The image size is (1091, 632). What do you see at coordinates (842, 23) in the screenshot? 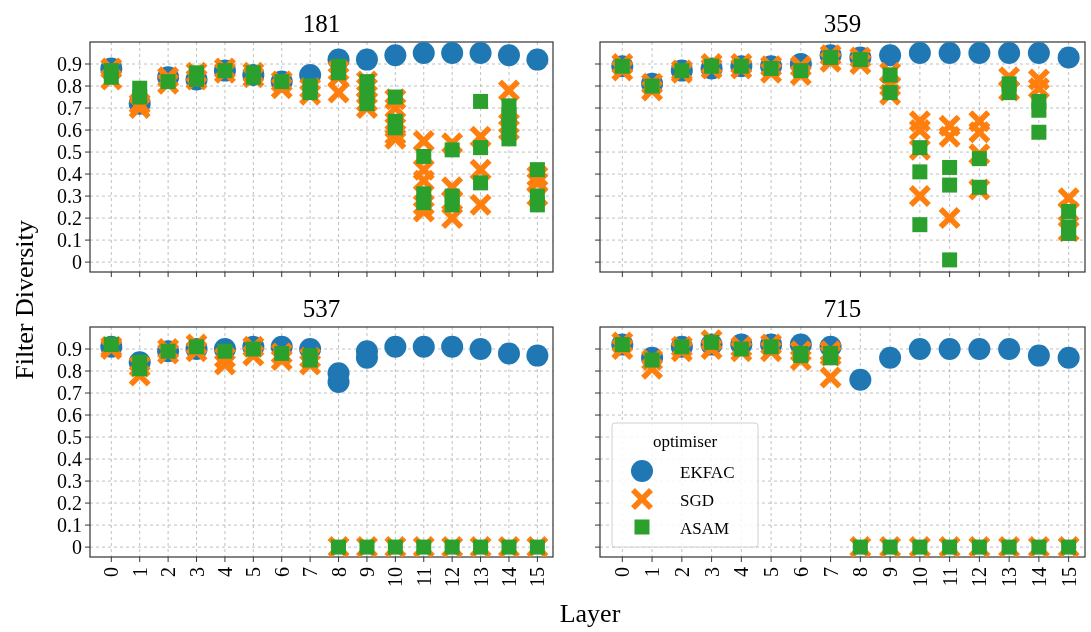
I see `chart-title: 359` at bounding box center [842, 23].